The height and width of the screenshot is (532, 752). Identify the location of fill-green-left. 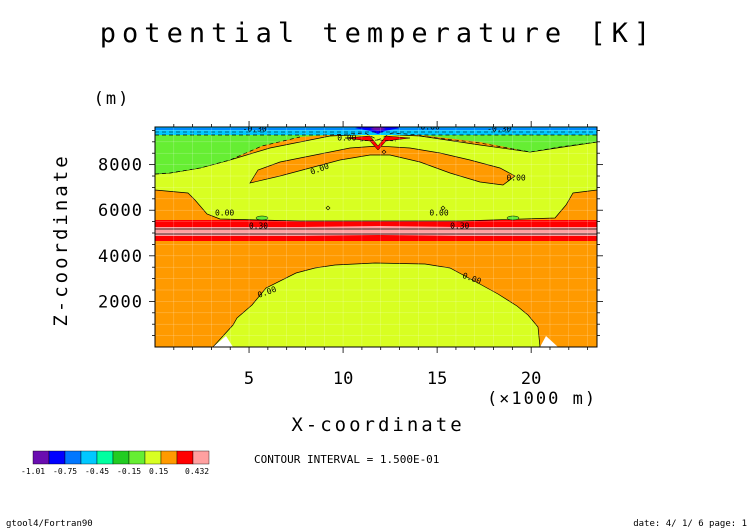
(242, 154).